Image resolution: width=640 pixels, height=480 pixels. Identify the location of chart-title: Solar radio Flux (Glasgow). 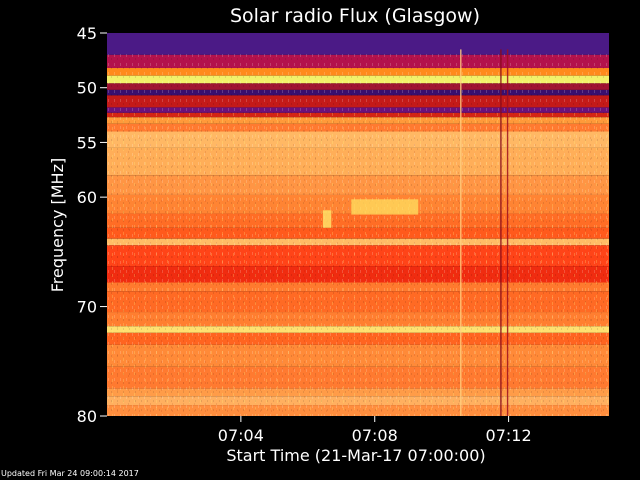
(355, 16).